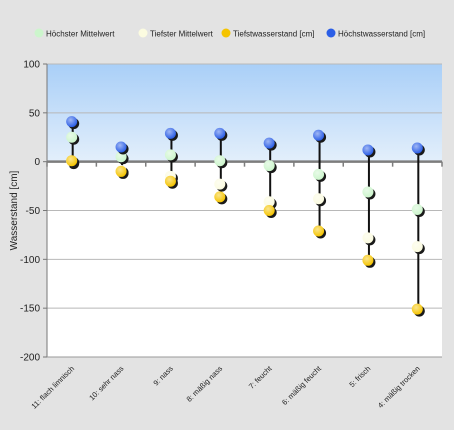 This screenshot has height=430, width=454. I want to click on y-tick-label: -200, so click(30, 358).